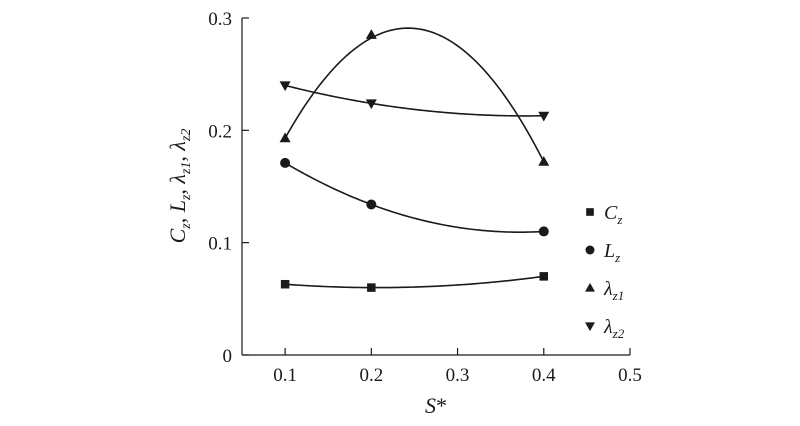 The image size is (800, 426). I want to click on legend-label-lz: Lz, so click(611, 252).